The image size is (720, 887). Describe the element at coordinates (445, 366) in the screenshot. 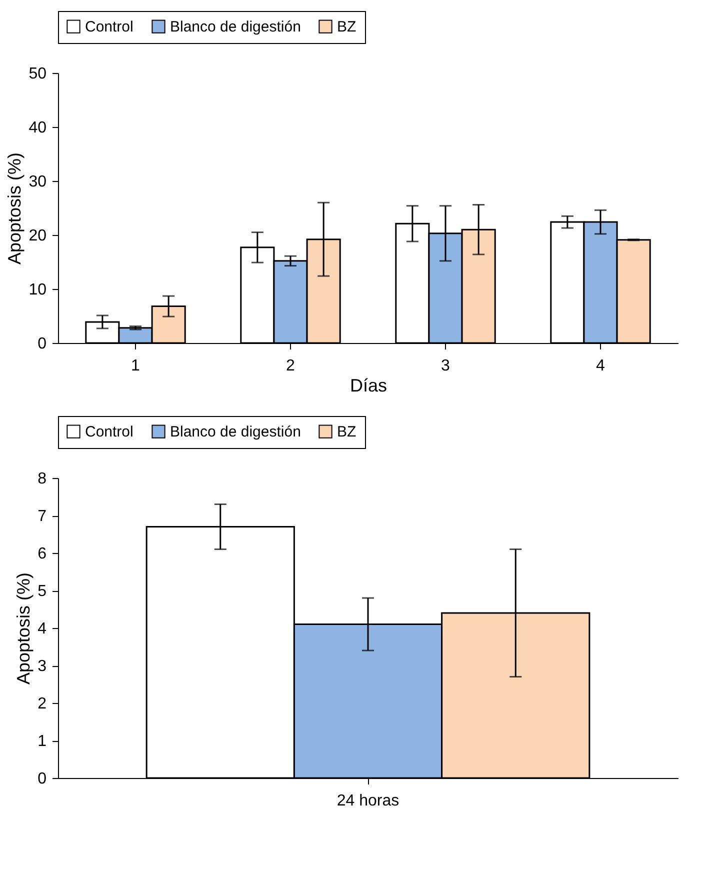

I see `x-tick-label: 3` at that location.